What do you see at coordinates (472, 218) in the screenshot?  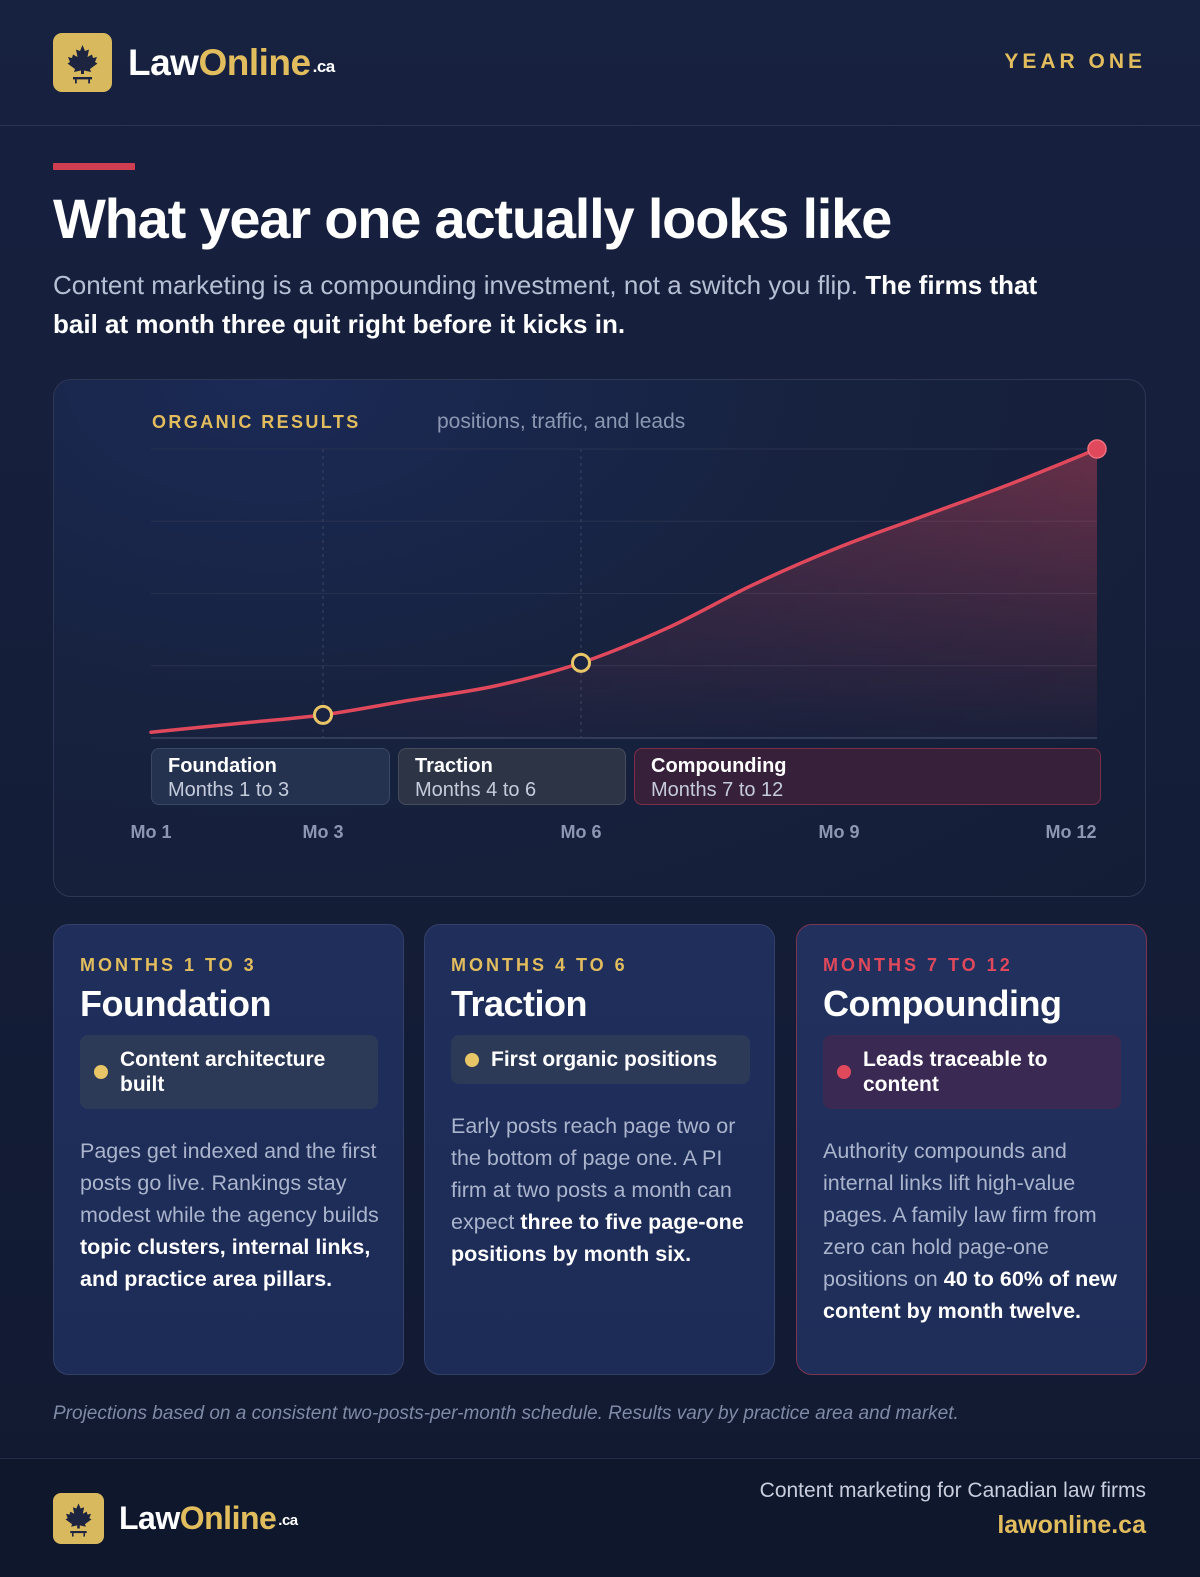 I see `page-title: What year one actually looks like` at bounding box center [472, 218].